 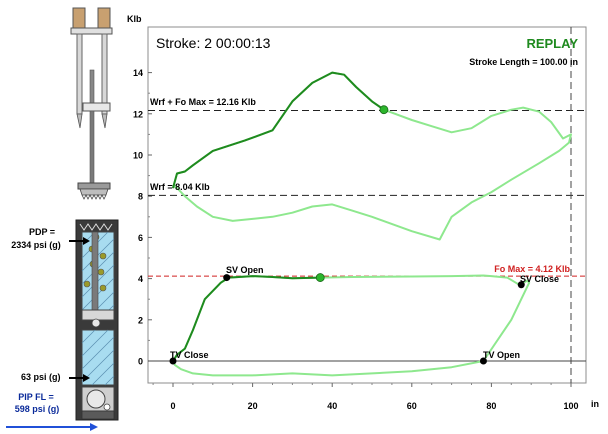 What do you see at coordinates (384, 110) in the screenshot?
I see `surface-card-position-marker` at bounding box center [384, 110].